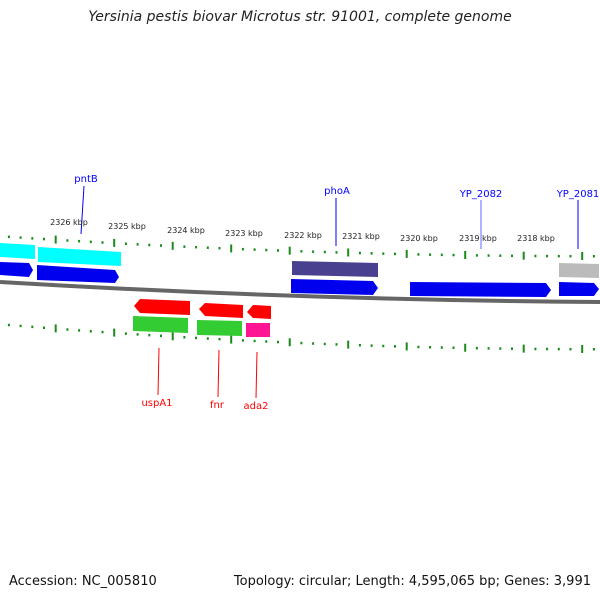  What do you see at coordinates (186, 230) in the screenshot?
I see `scale-label: 2324 kbp` at bounding box center [186, 230].